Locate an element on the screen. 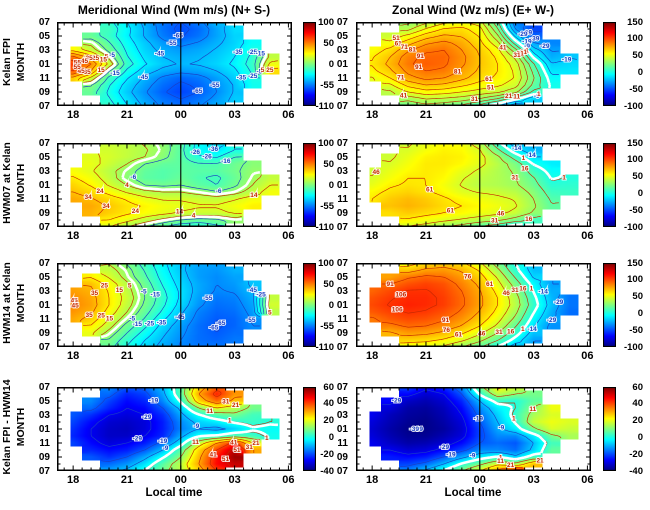 Image resolution: width=650 pixels, height=510 pixels. row-label-month-4: MONTH is located at coordinates (21, 427).